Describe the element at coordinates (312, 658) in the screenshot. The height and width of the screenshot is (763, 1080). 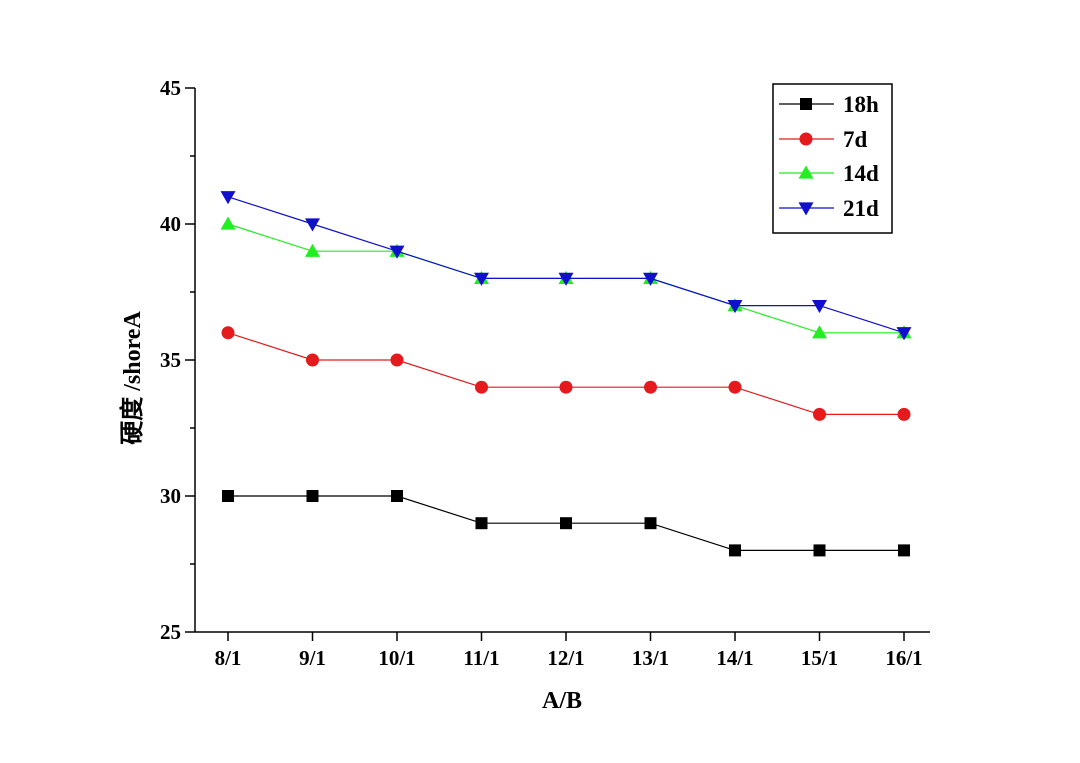
I see `x-tick-label: 9/1` at that location.